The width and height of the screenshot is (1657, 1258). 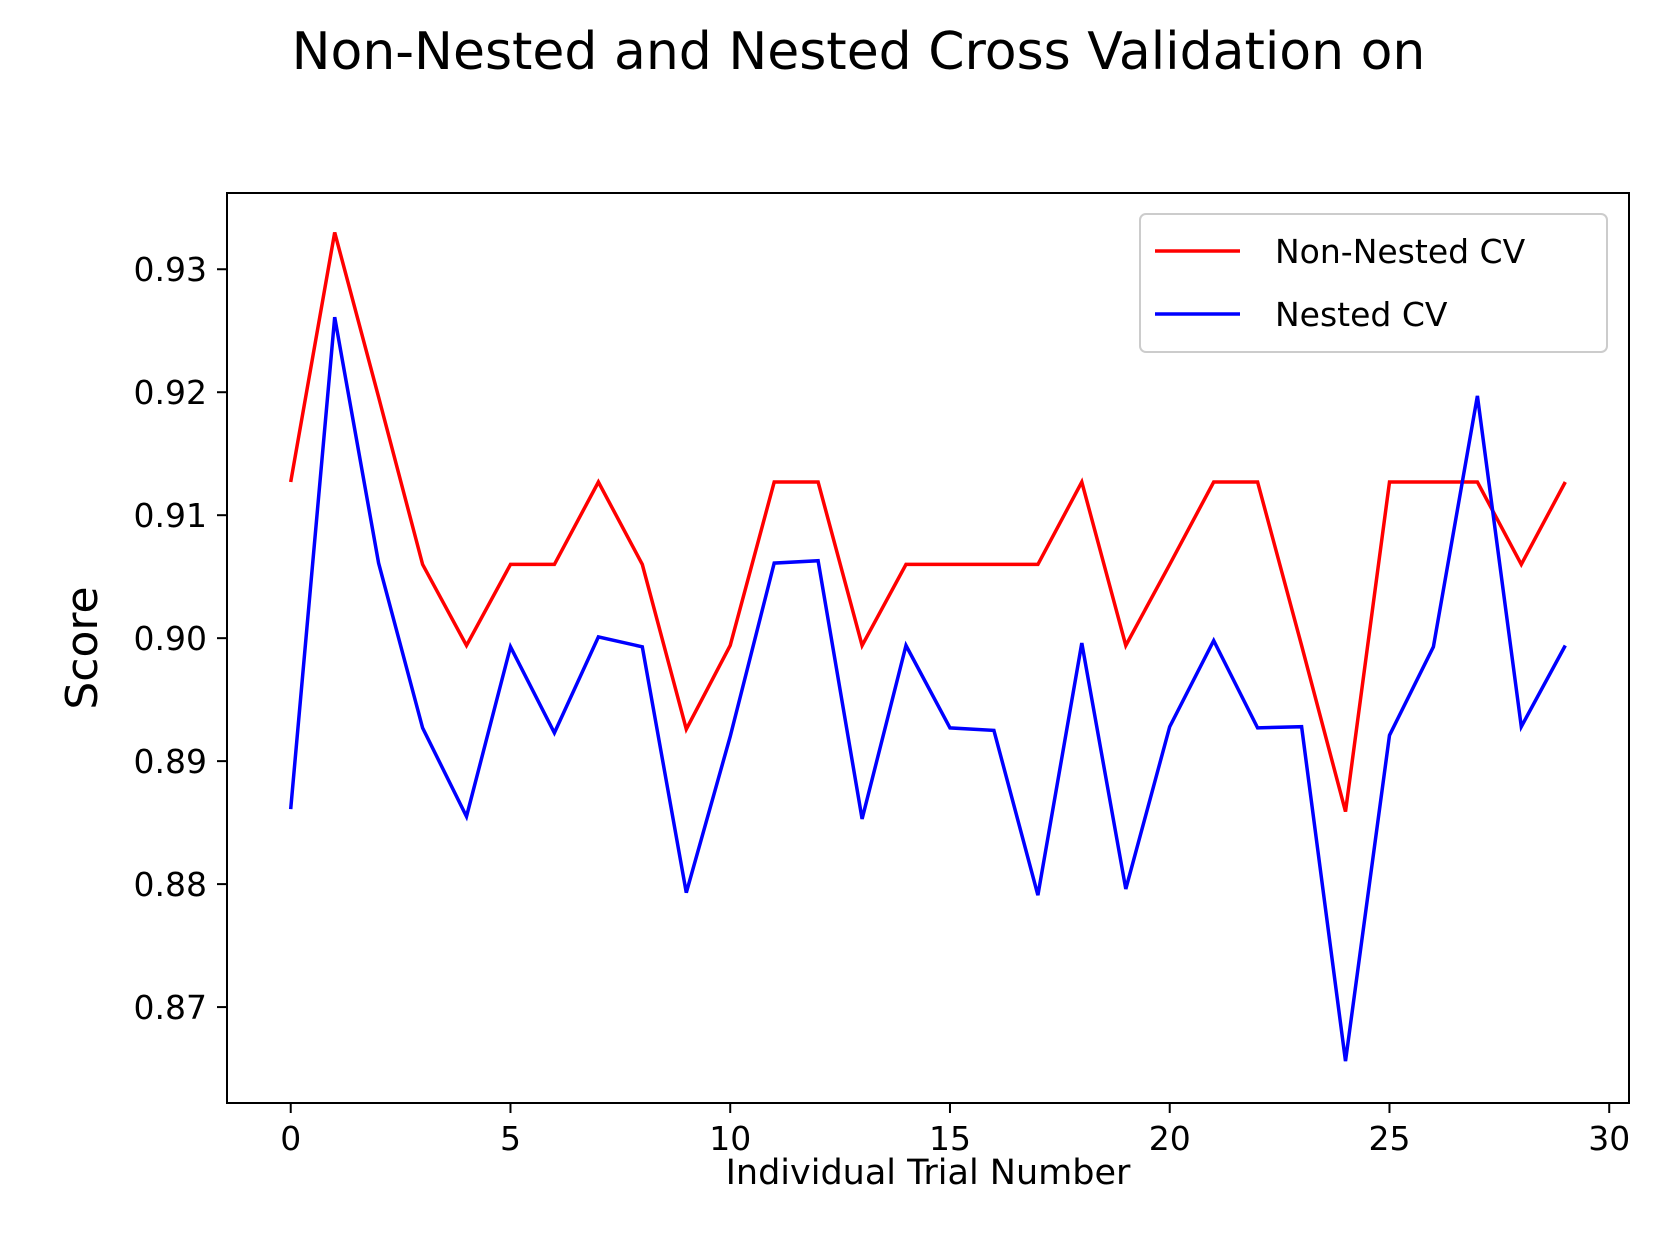 What do you see at coordinates (170, 1007) in the screenshot?
I see `y-tick-label: 0.87` at bounding box center [170, 1007].